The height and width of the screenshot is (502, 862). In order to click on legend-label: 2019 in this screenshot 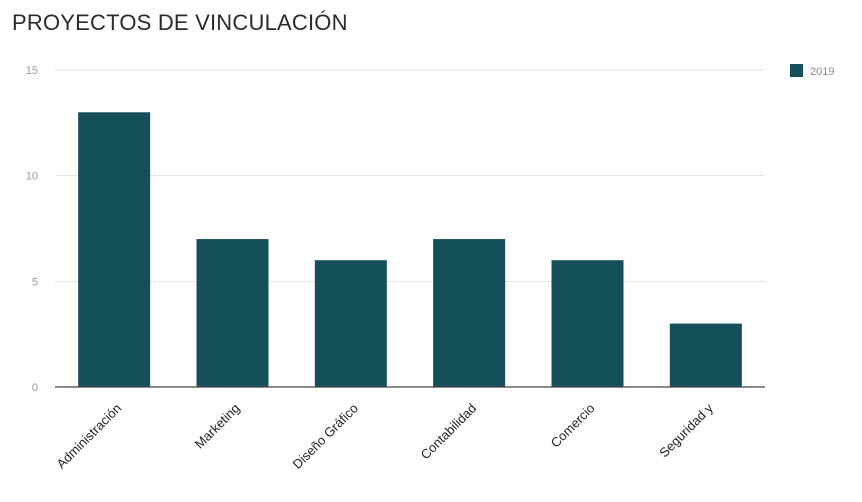, I will do `click(822, 72)`.